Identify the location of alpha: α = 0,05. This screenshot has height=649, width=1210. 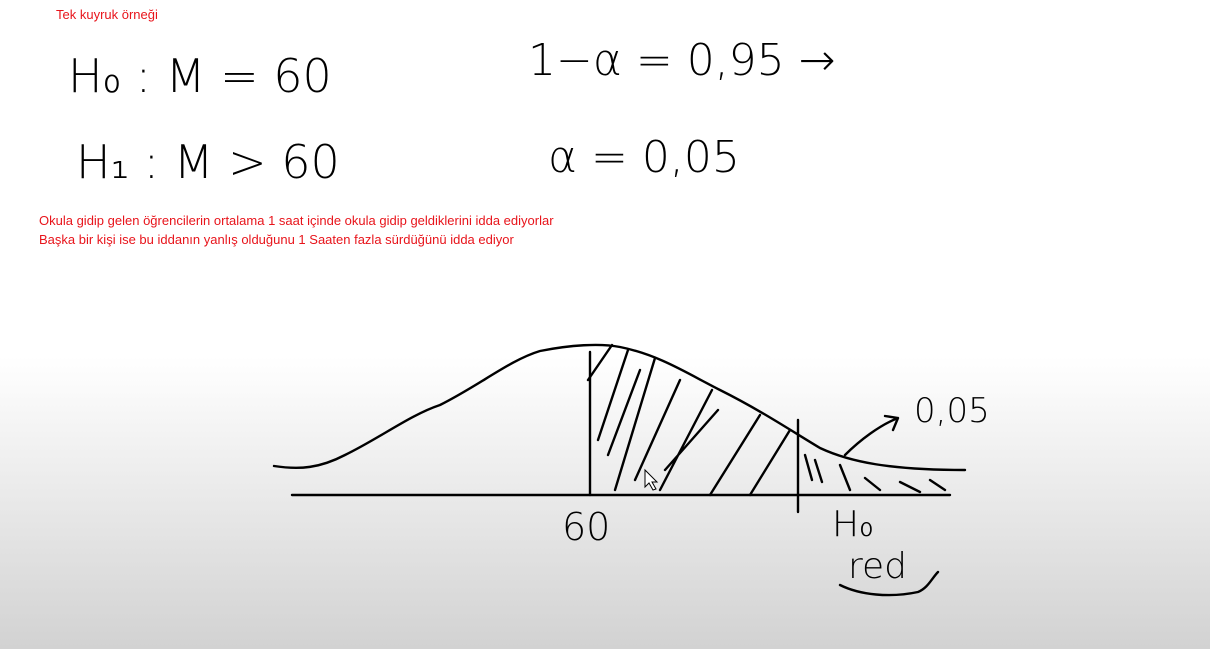
(644, 157).